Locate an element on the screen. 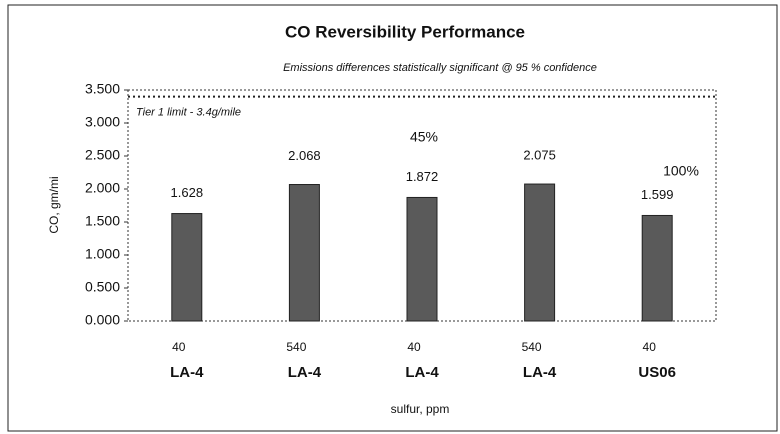  y-tick-label: 3.500 is located at coordinates (102, 89).